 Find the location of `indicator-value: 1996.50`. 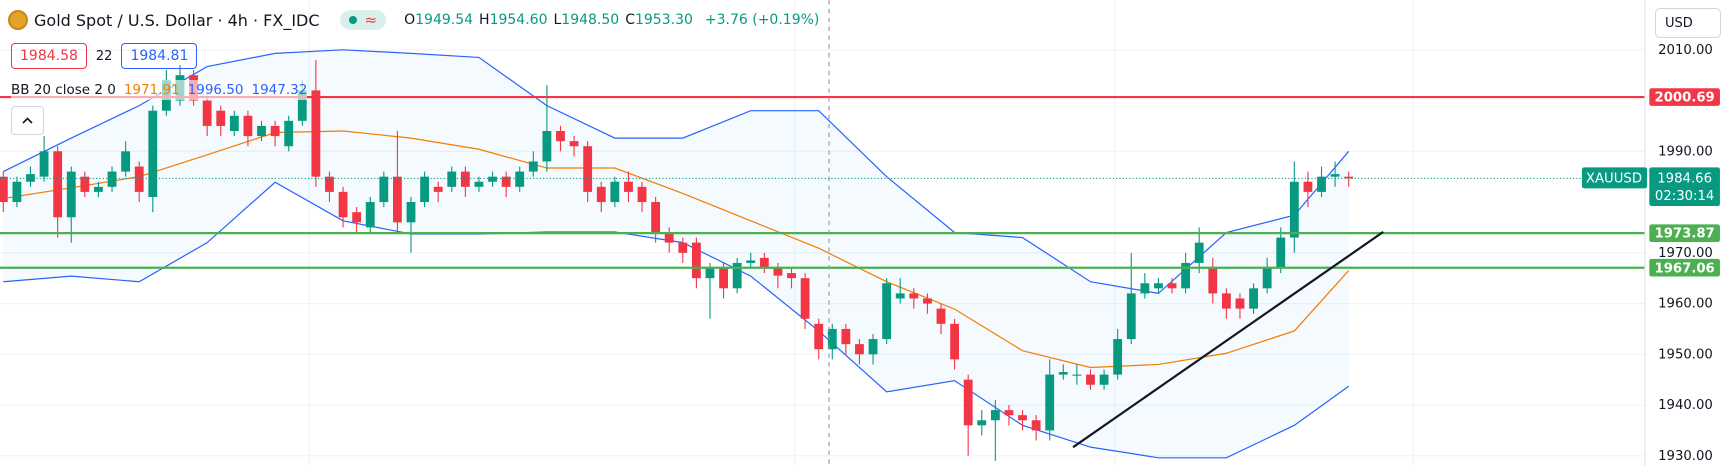

indicator-value: 1996.50 is located at coordinates (215, 90).